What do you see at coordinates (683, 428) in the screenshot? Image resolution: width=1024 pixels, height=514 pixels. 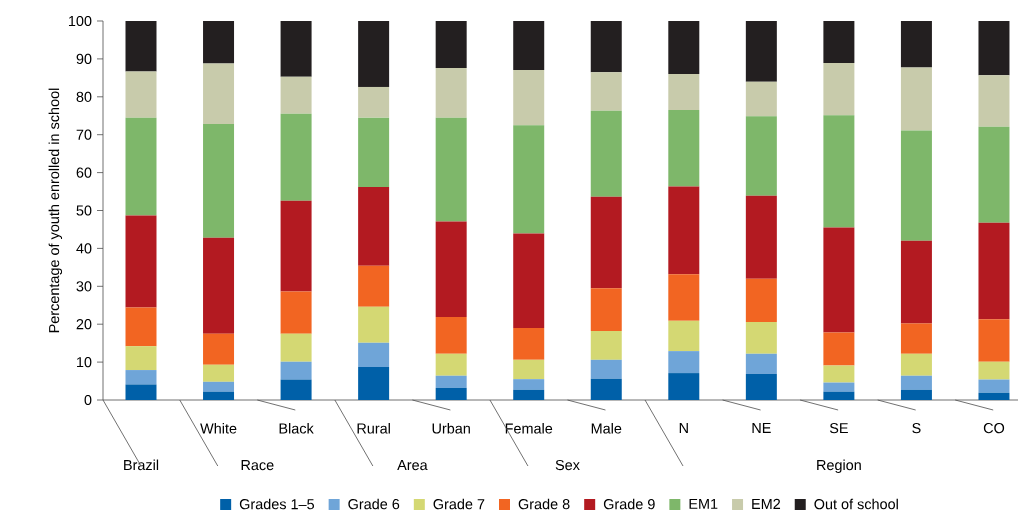 I see `x-tick-label: N` at bounding box center [683, 428].